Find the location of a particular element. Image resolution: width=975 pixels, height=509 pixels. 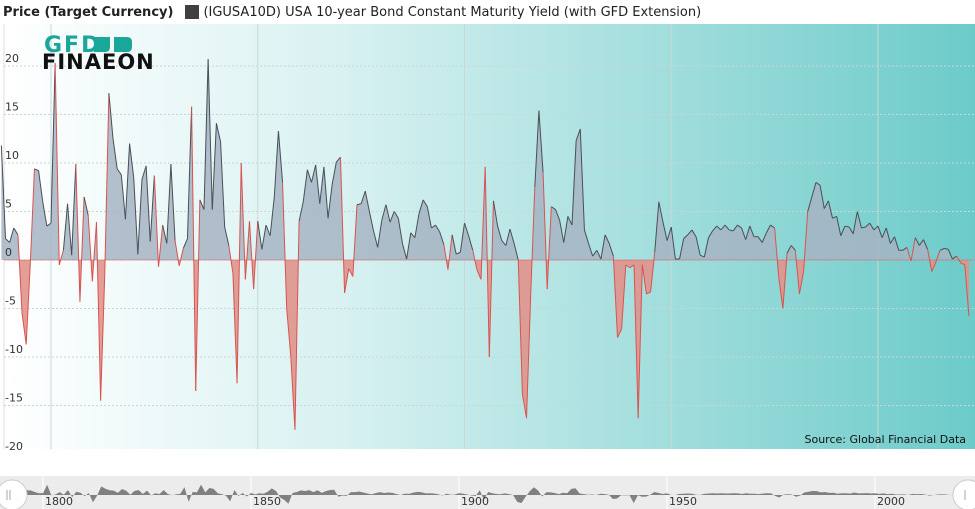

navigator-right-handle is located at coordinates (963, 494).